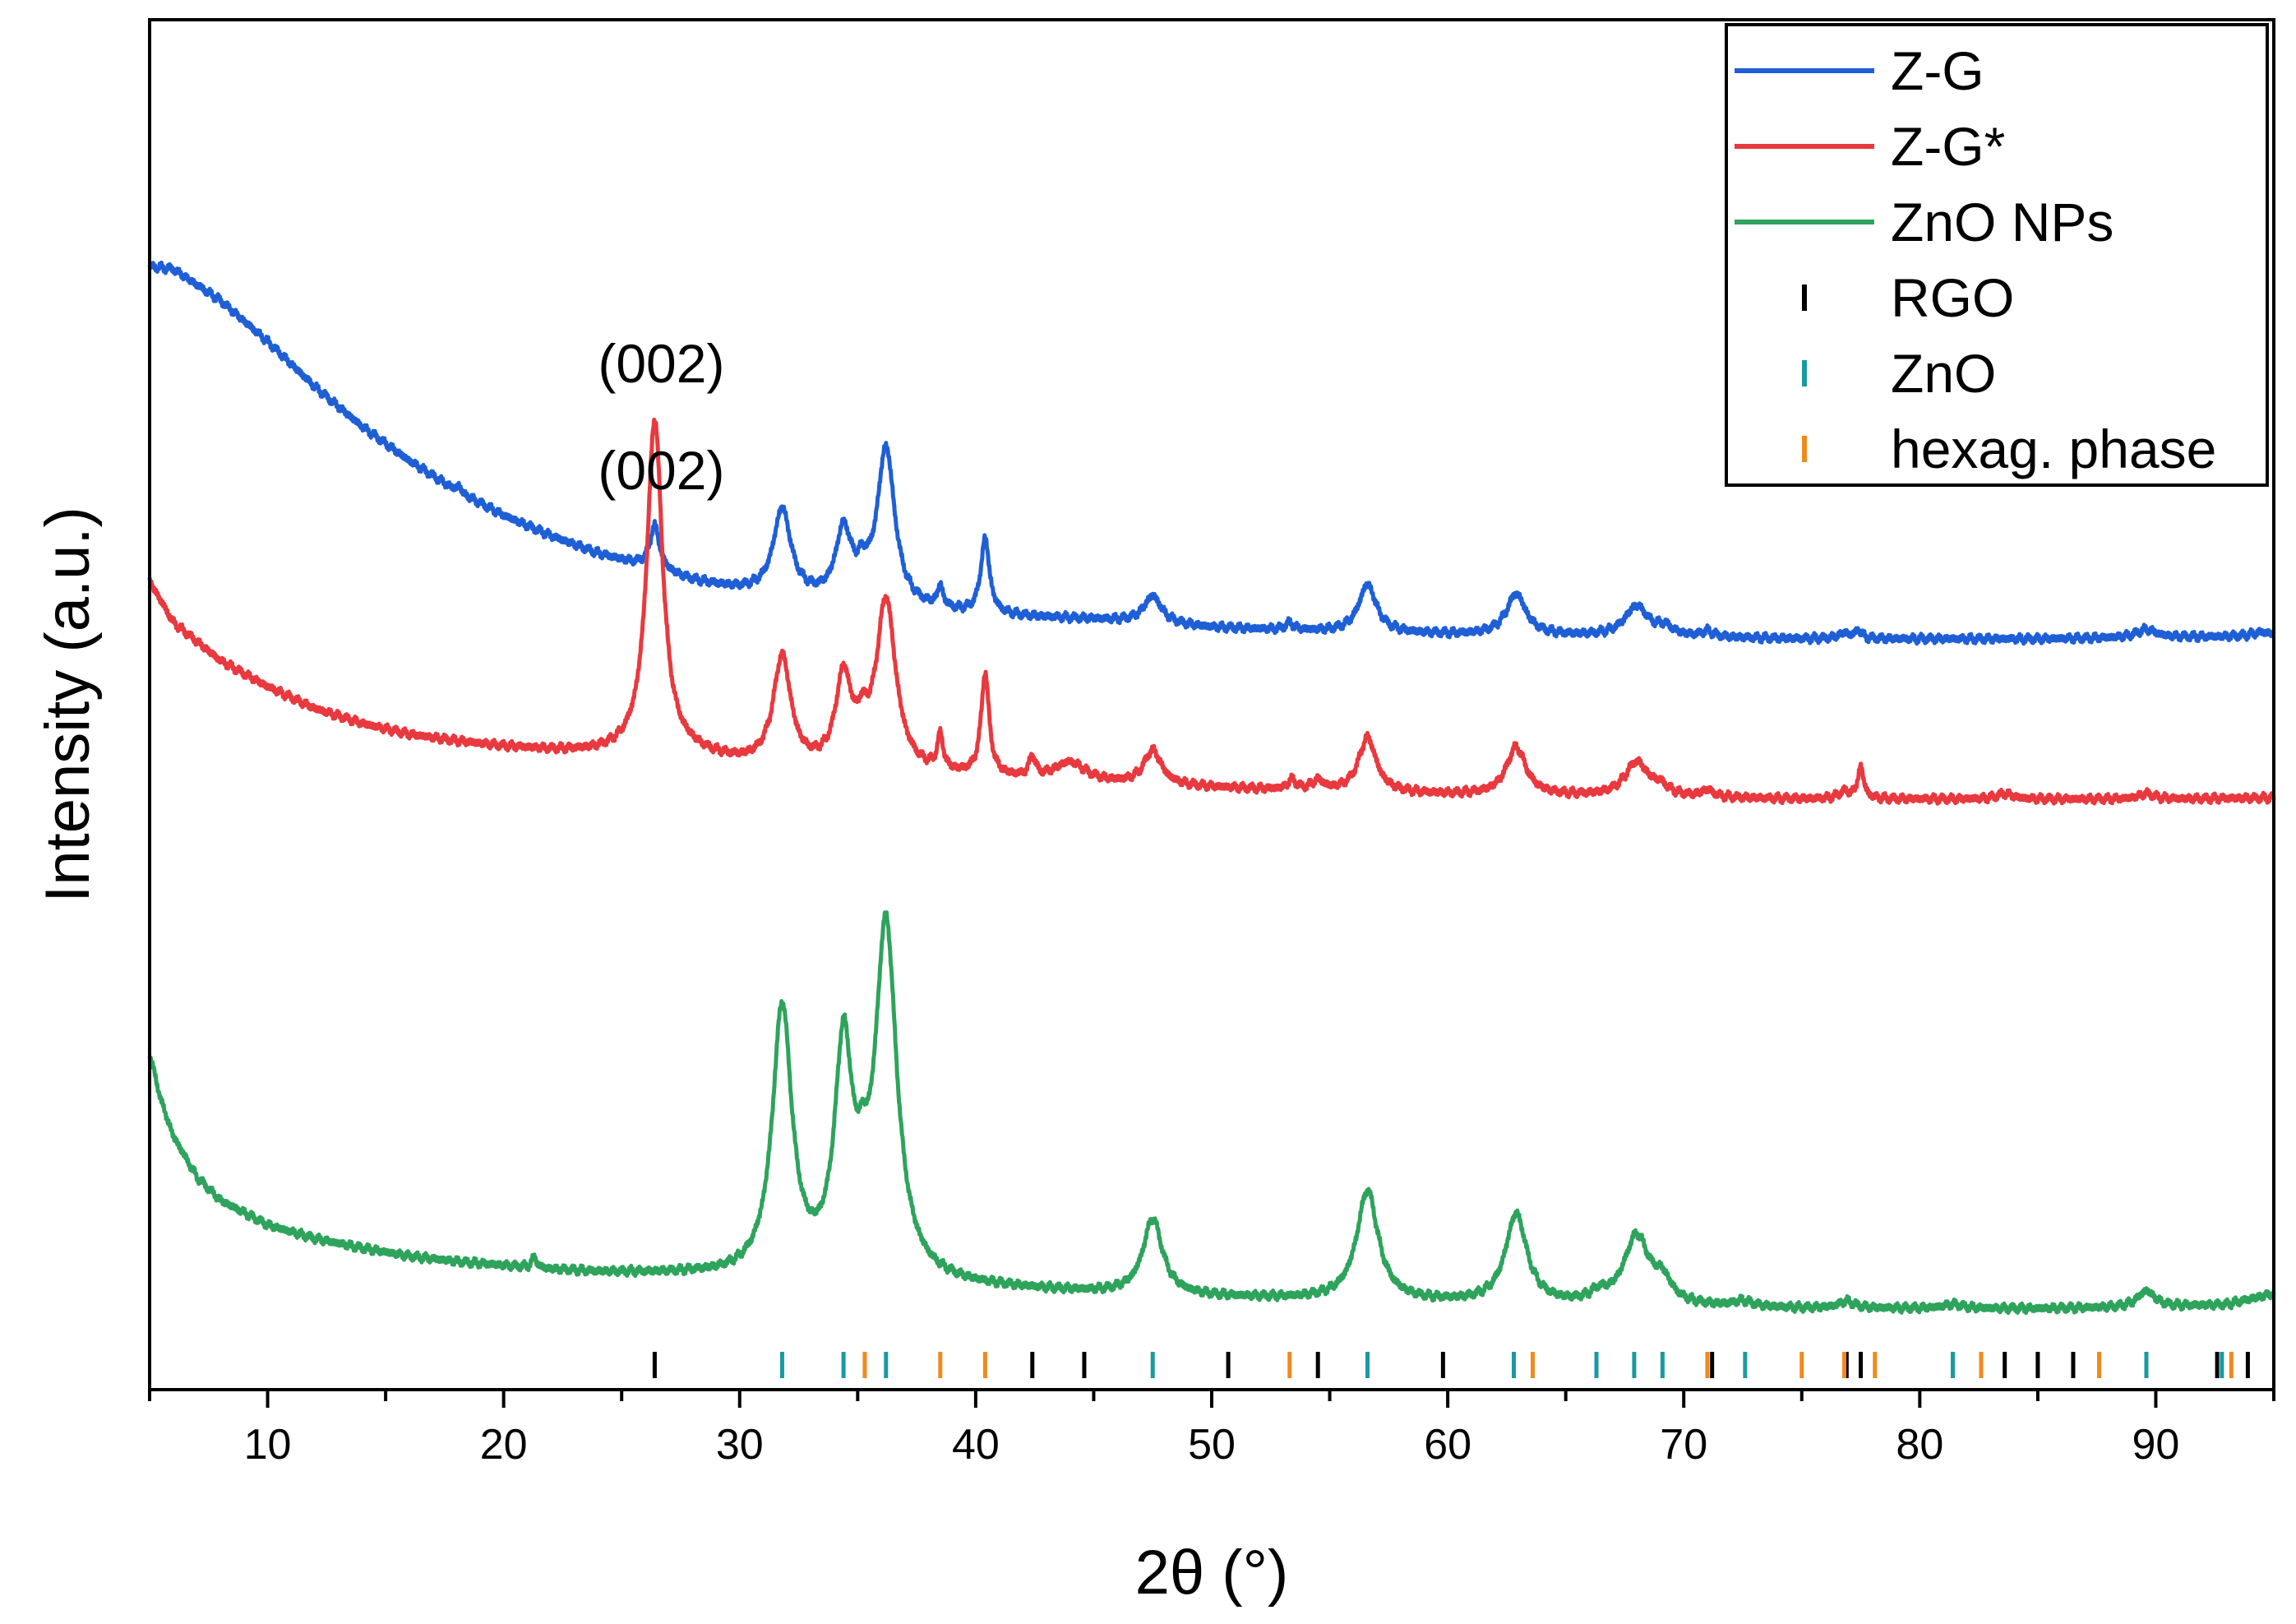 The width and height of the screenshot is (2296, 1624). Describe the element at coordinates (1948, 146) in the screenshot. I see `legend-label-z-g: Z-G*` at that location.